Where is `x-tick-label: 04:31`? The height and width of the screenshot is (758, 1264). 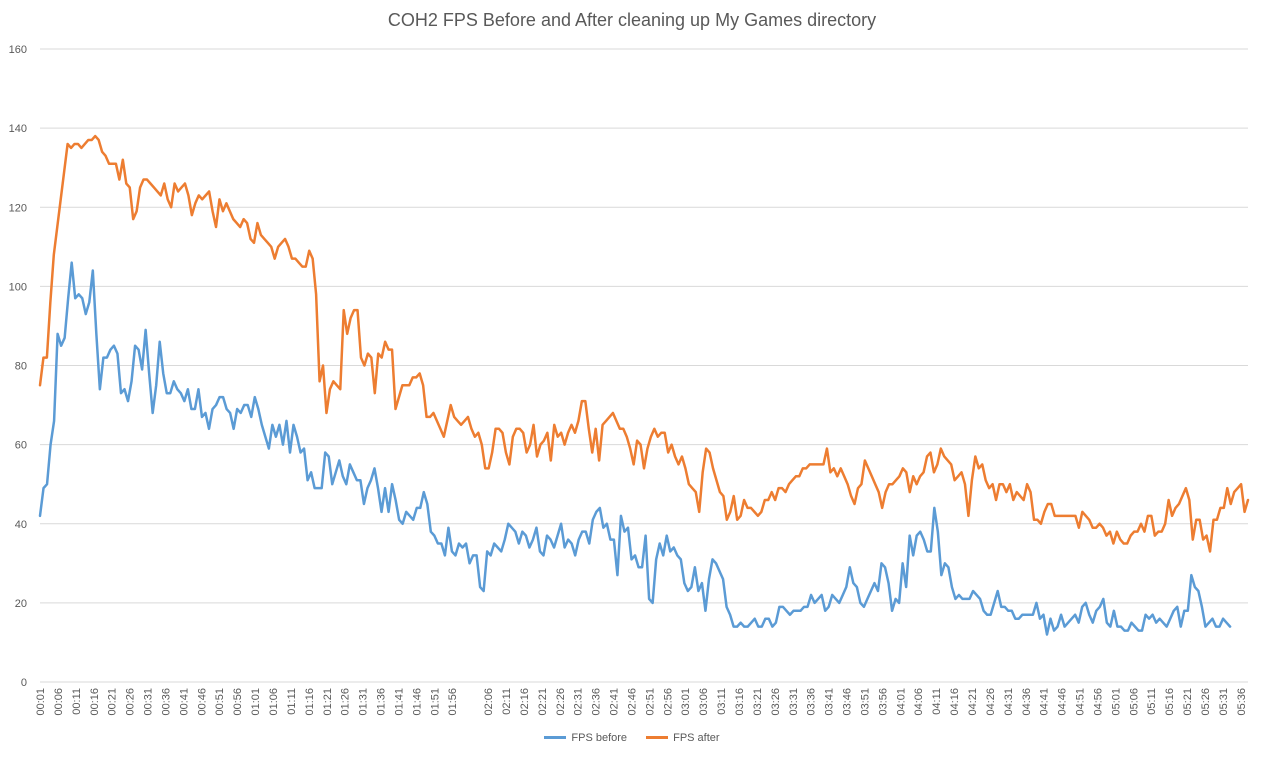
x-tick-label: 04:31 is located at coordinates (1009, 702).